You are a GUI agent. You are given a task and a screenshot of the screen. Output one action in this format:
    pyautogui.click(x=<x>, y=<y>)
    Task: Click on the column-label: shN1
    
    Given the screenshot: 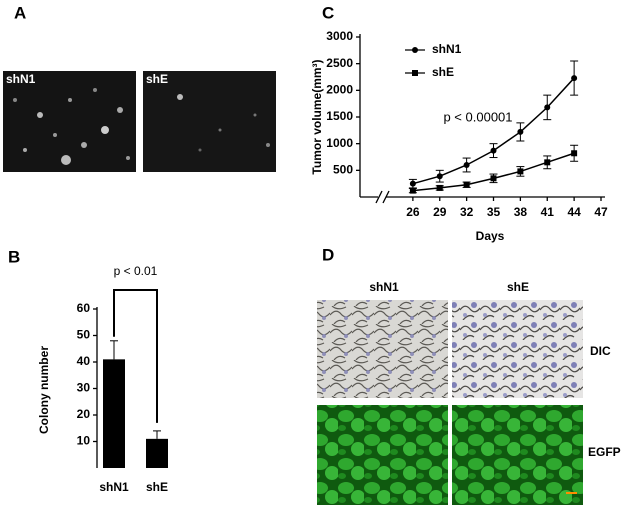 What is the action you would take?
    pyautogui.click(x=384, y=287)
    